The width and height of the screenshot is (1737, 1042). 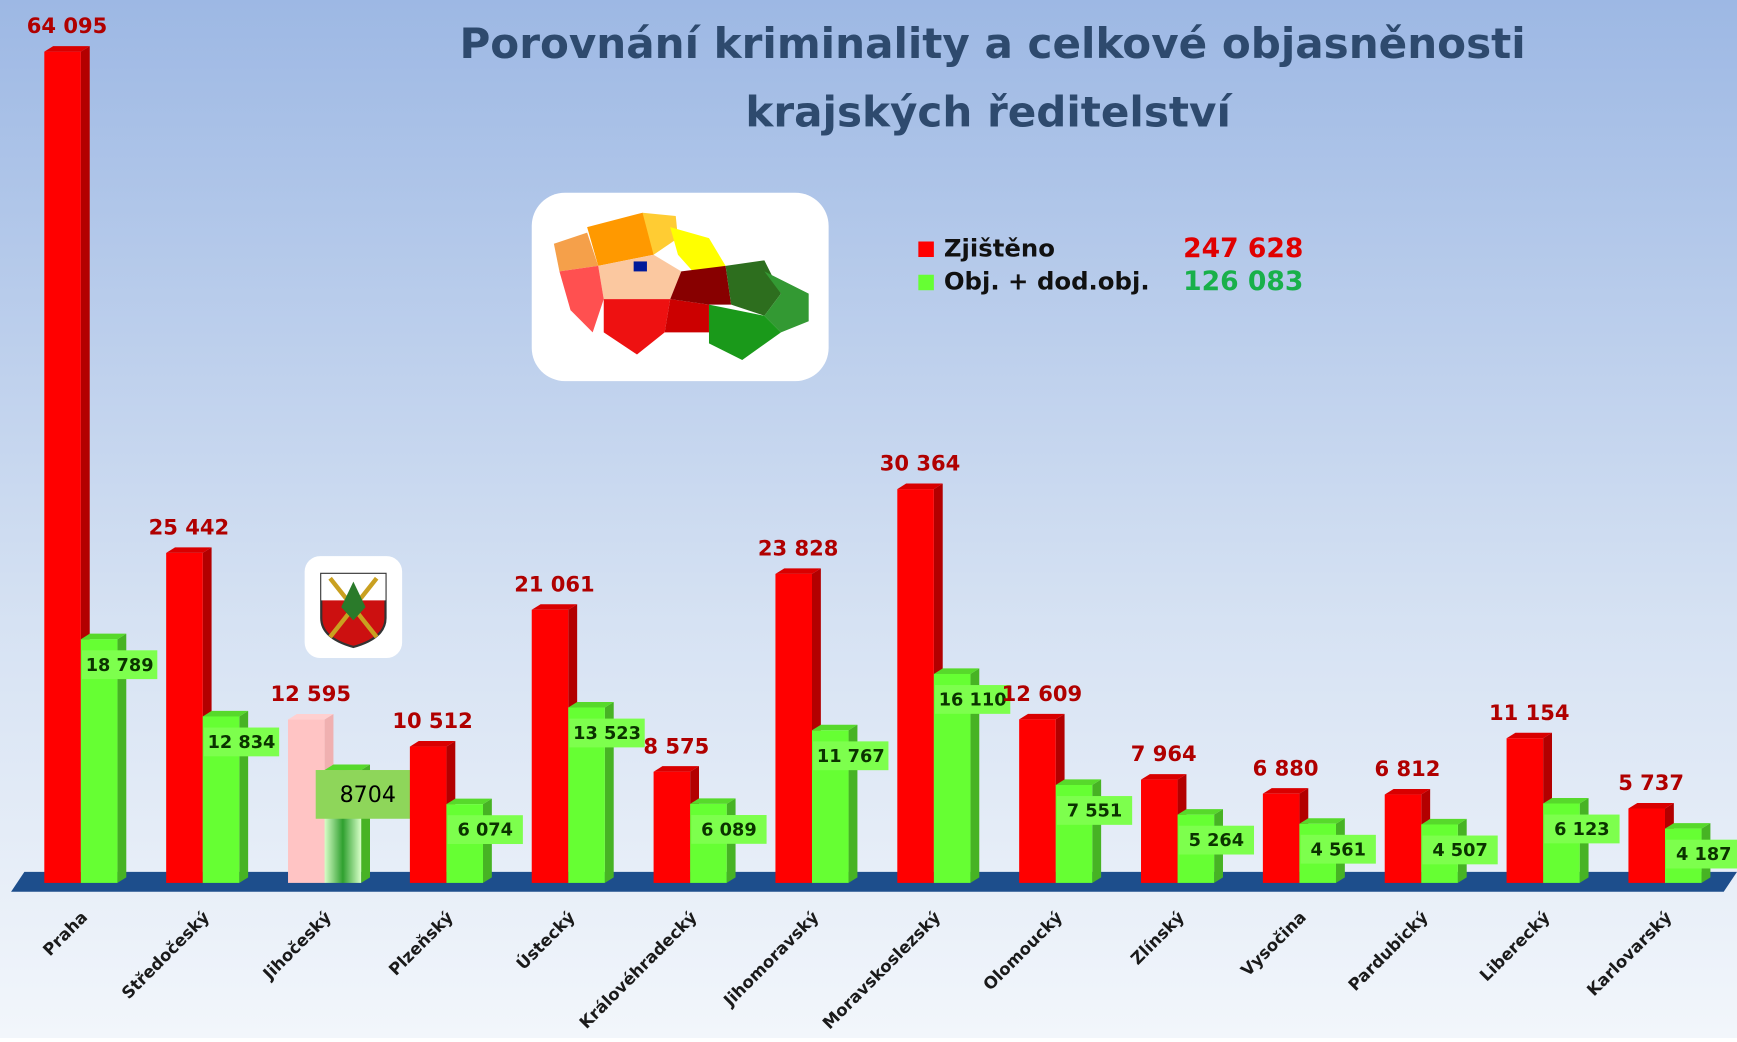 I want to click on data-label: 11 154, so click(x=1529, y=712).